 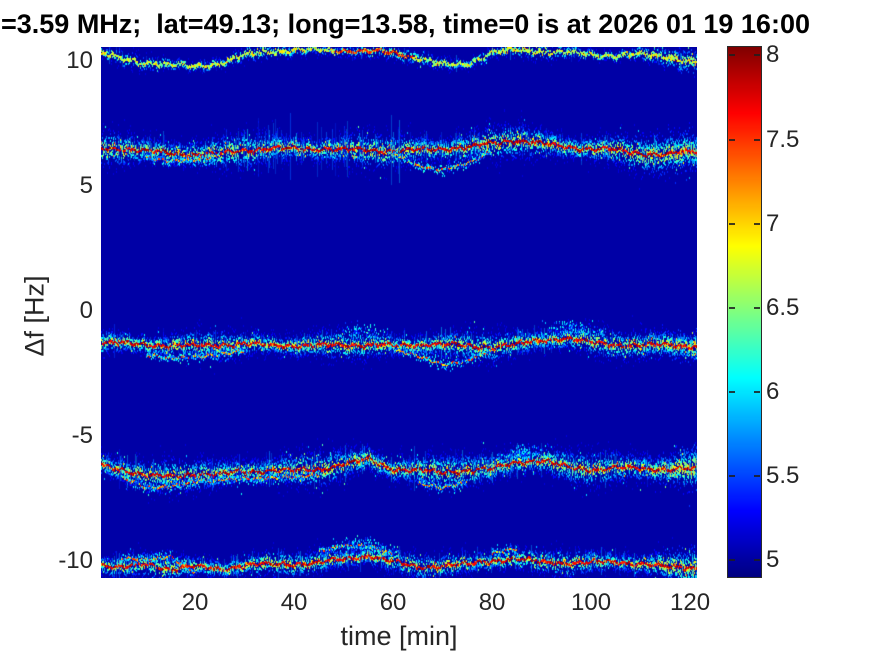 I want to click on y-tick-label: 5, so click(x=86, y=186).